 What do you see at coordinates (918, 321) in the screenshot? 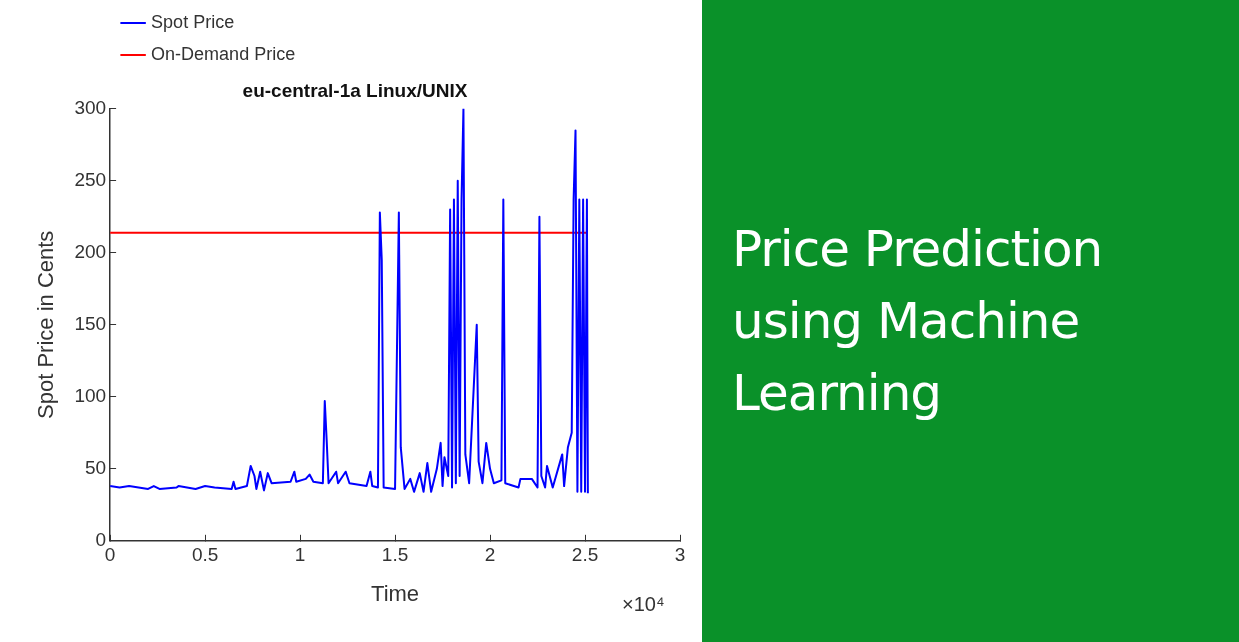
I see `text: Price Prediction using Machine Learning` at bounding box center [918, 321].